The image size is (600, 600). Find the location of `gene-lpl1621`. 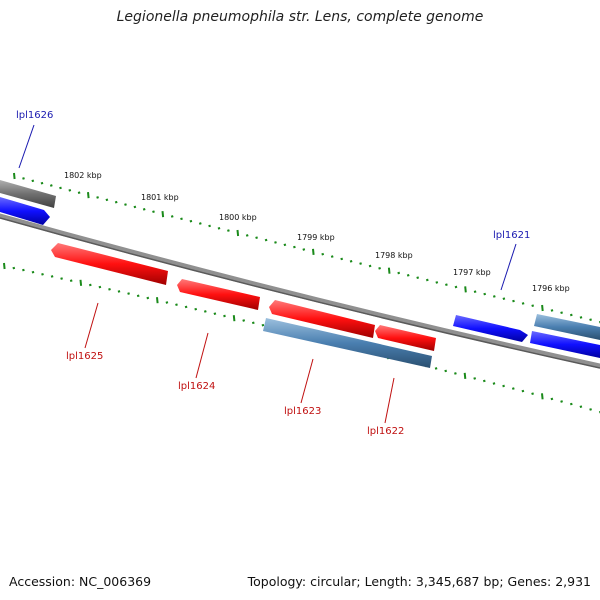

gene-lpl1621 is located at coordinates (490, 328).